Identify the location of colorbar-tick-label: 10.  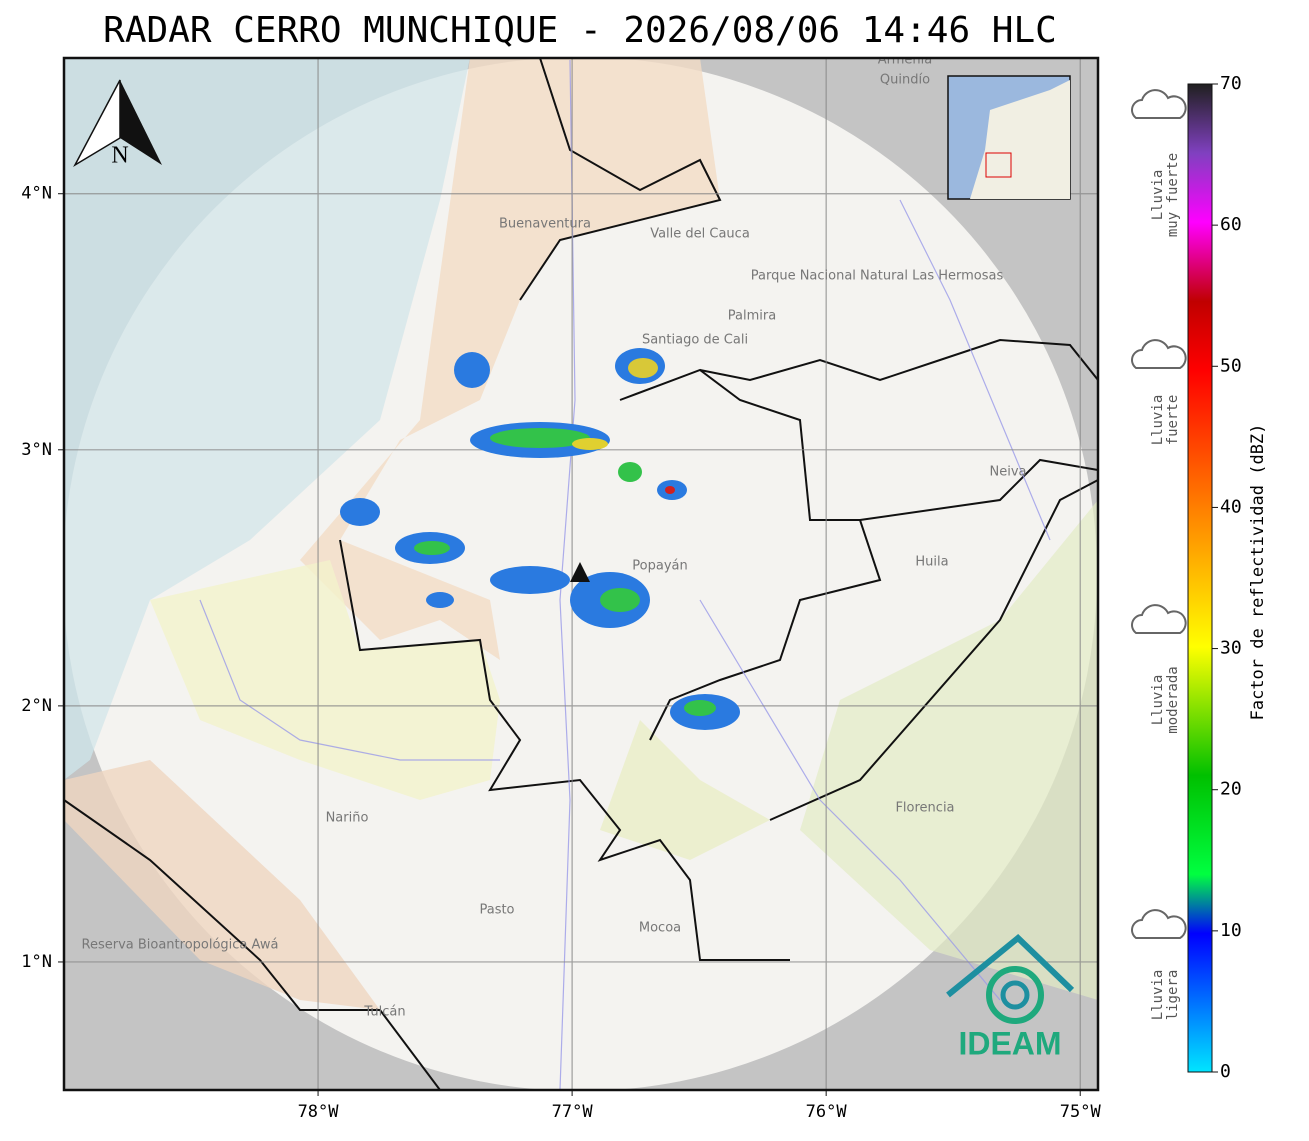
(1231, 930).